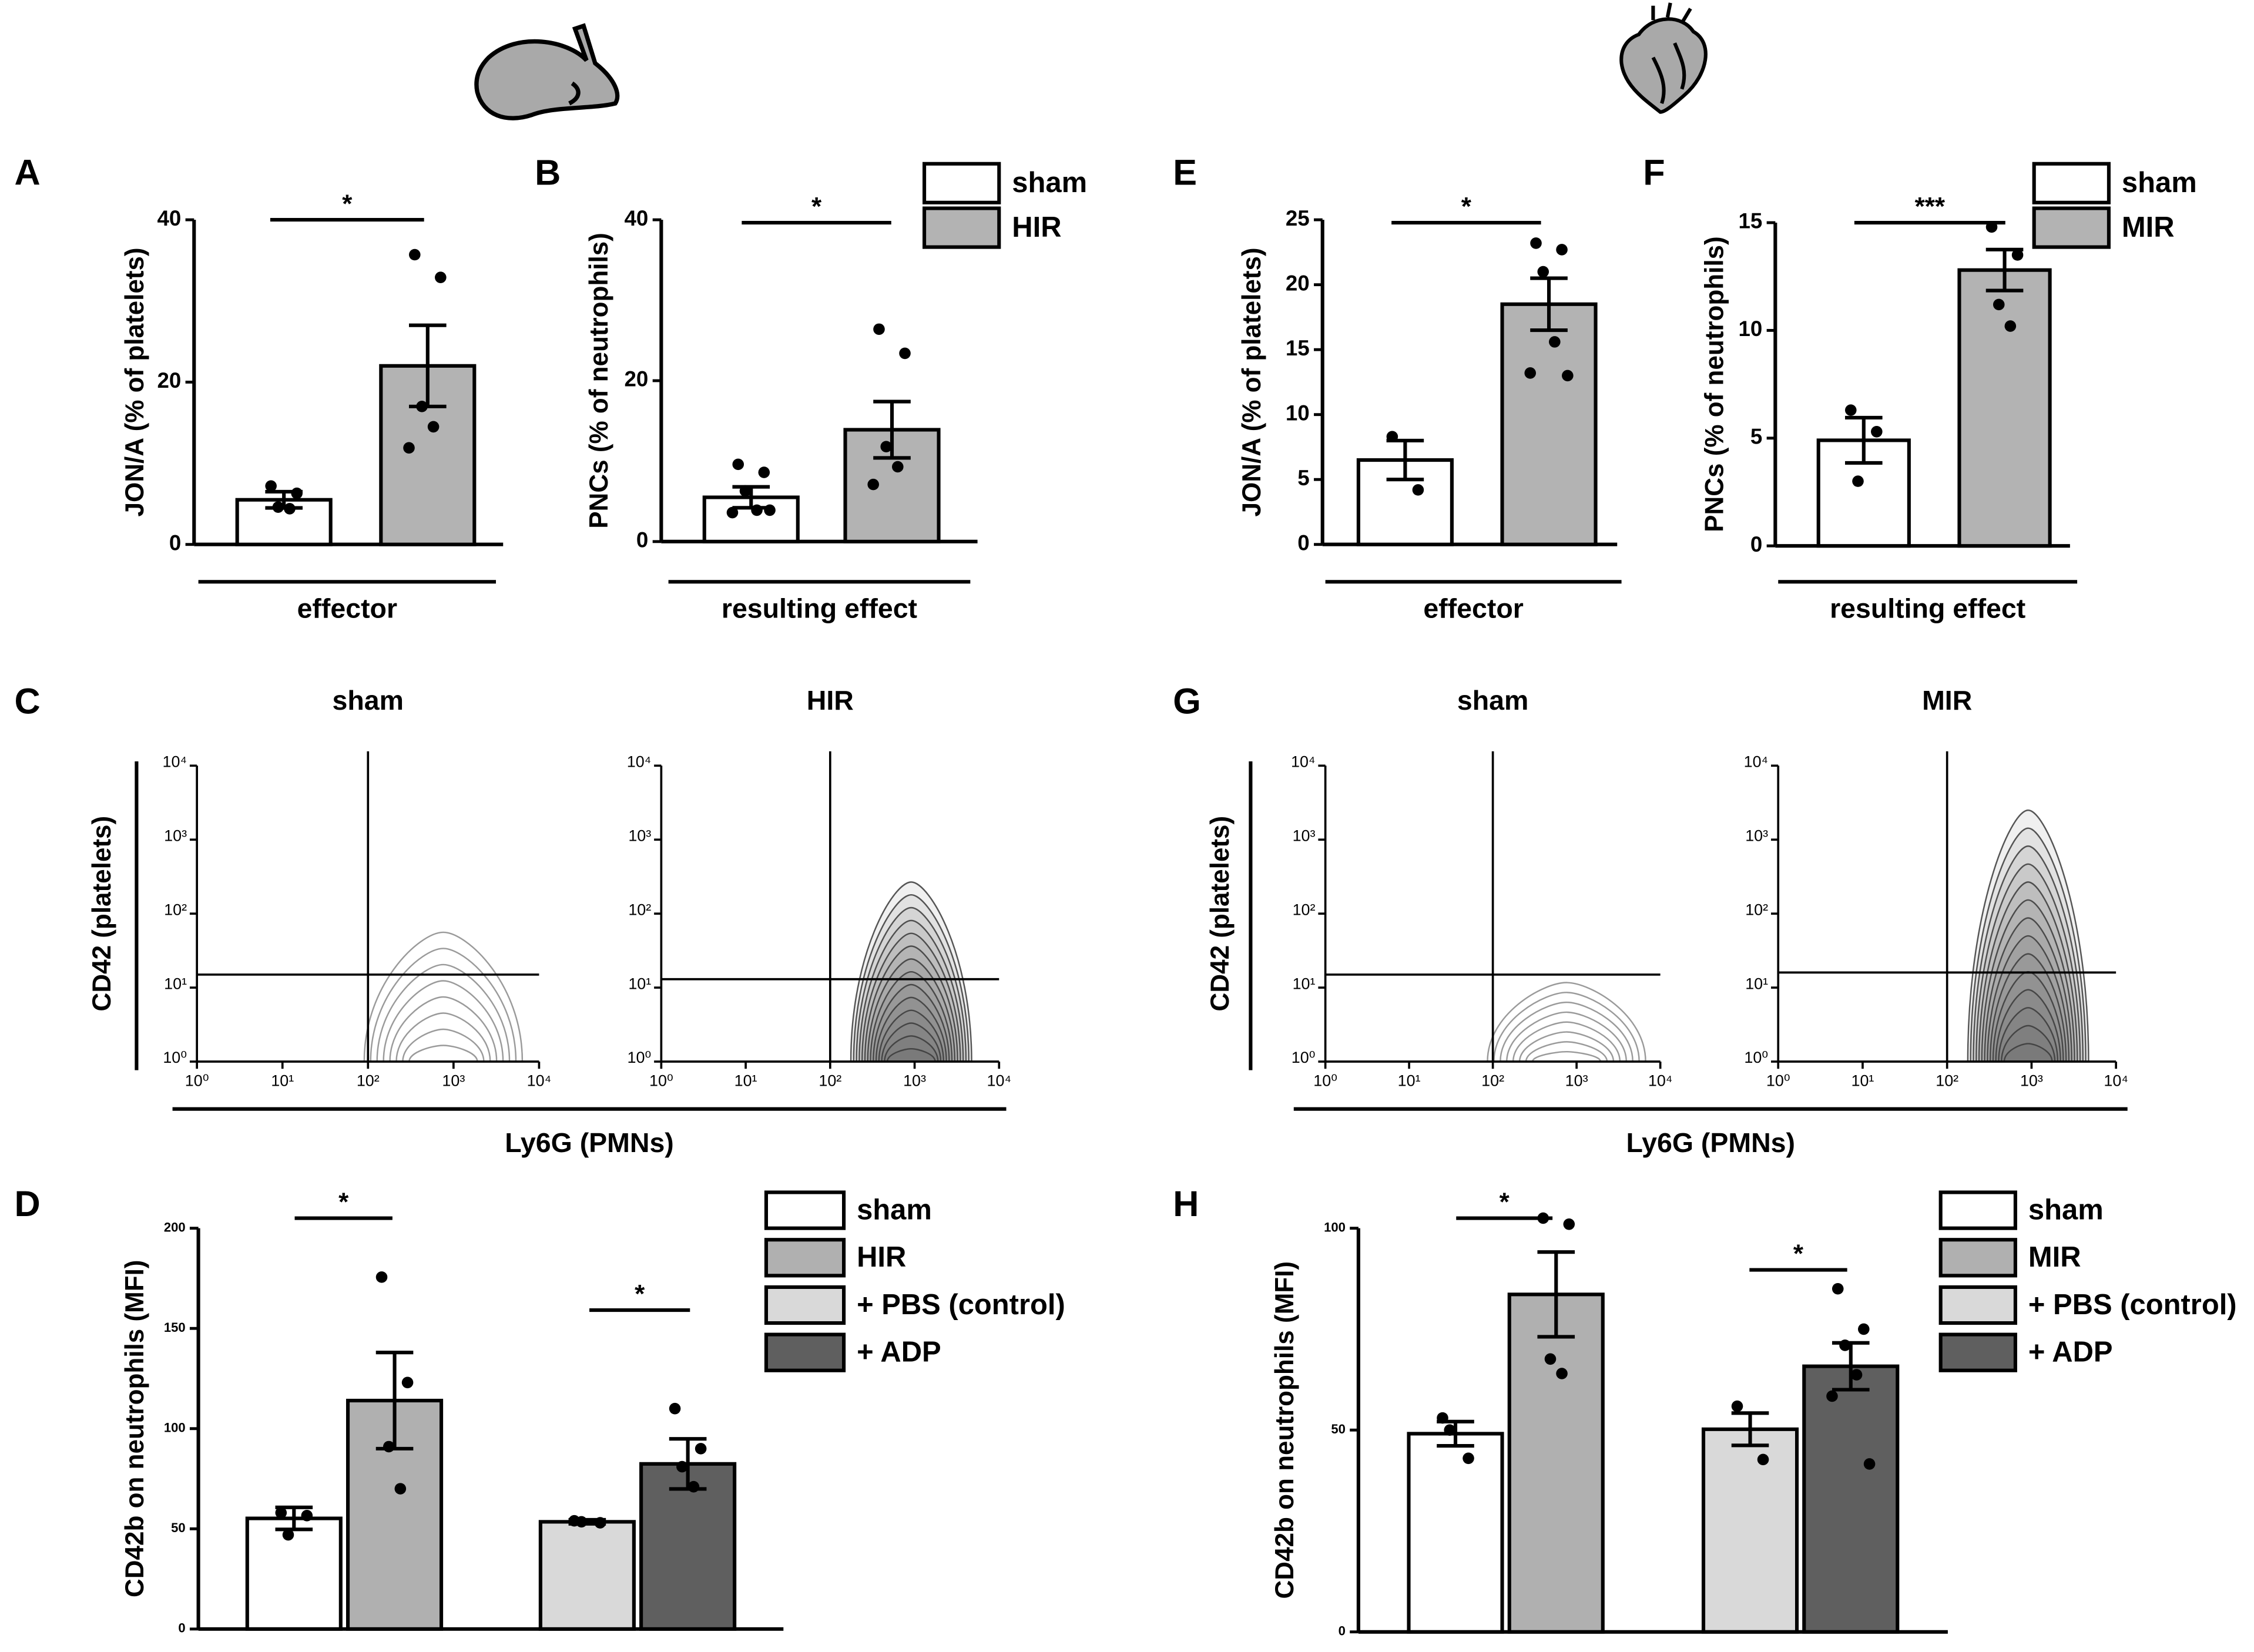 The image size is (2254, 1652). Describe the element at coordinates (1338, 1429) in the screenshot. I see `y-tick-label: 50` at that location.